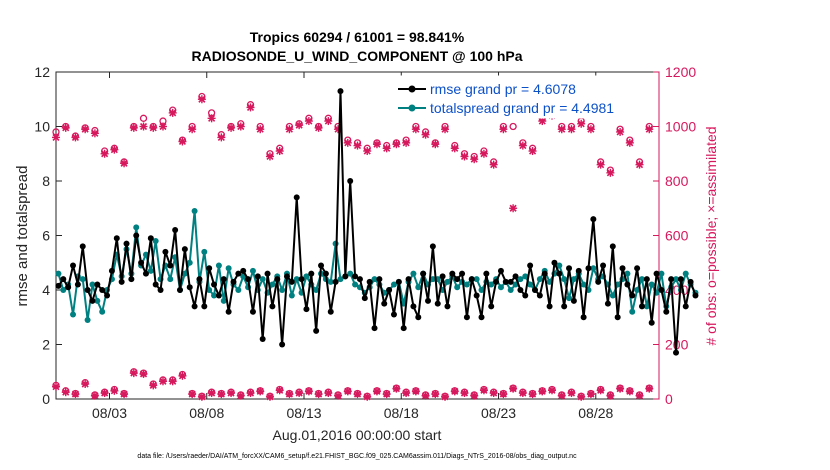 This screenshot has width=830, height=470. I want to click on left-tick-label: 0, so click(46, 399).